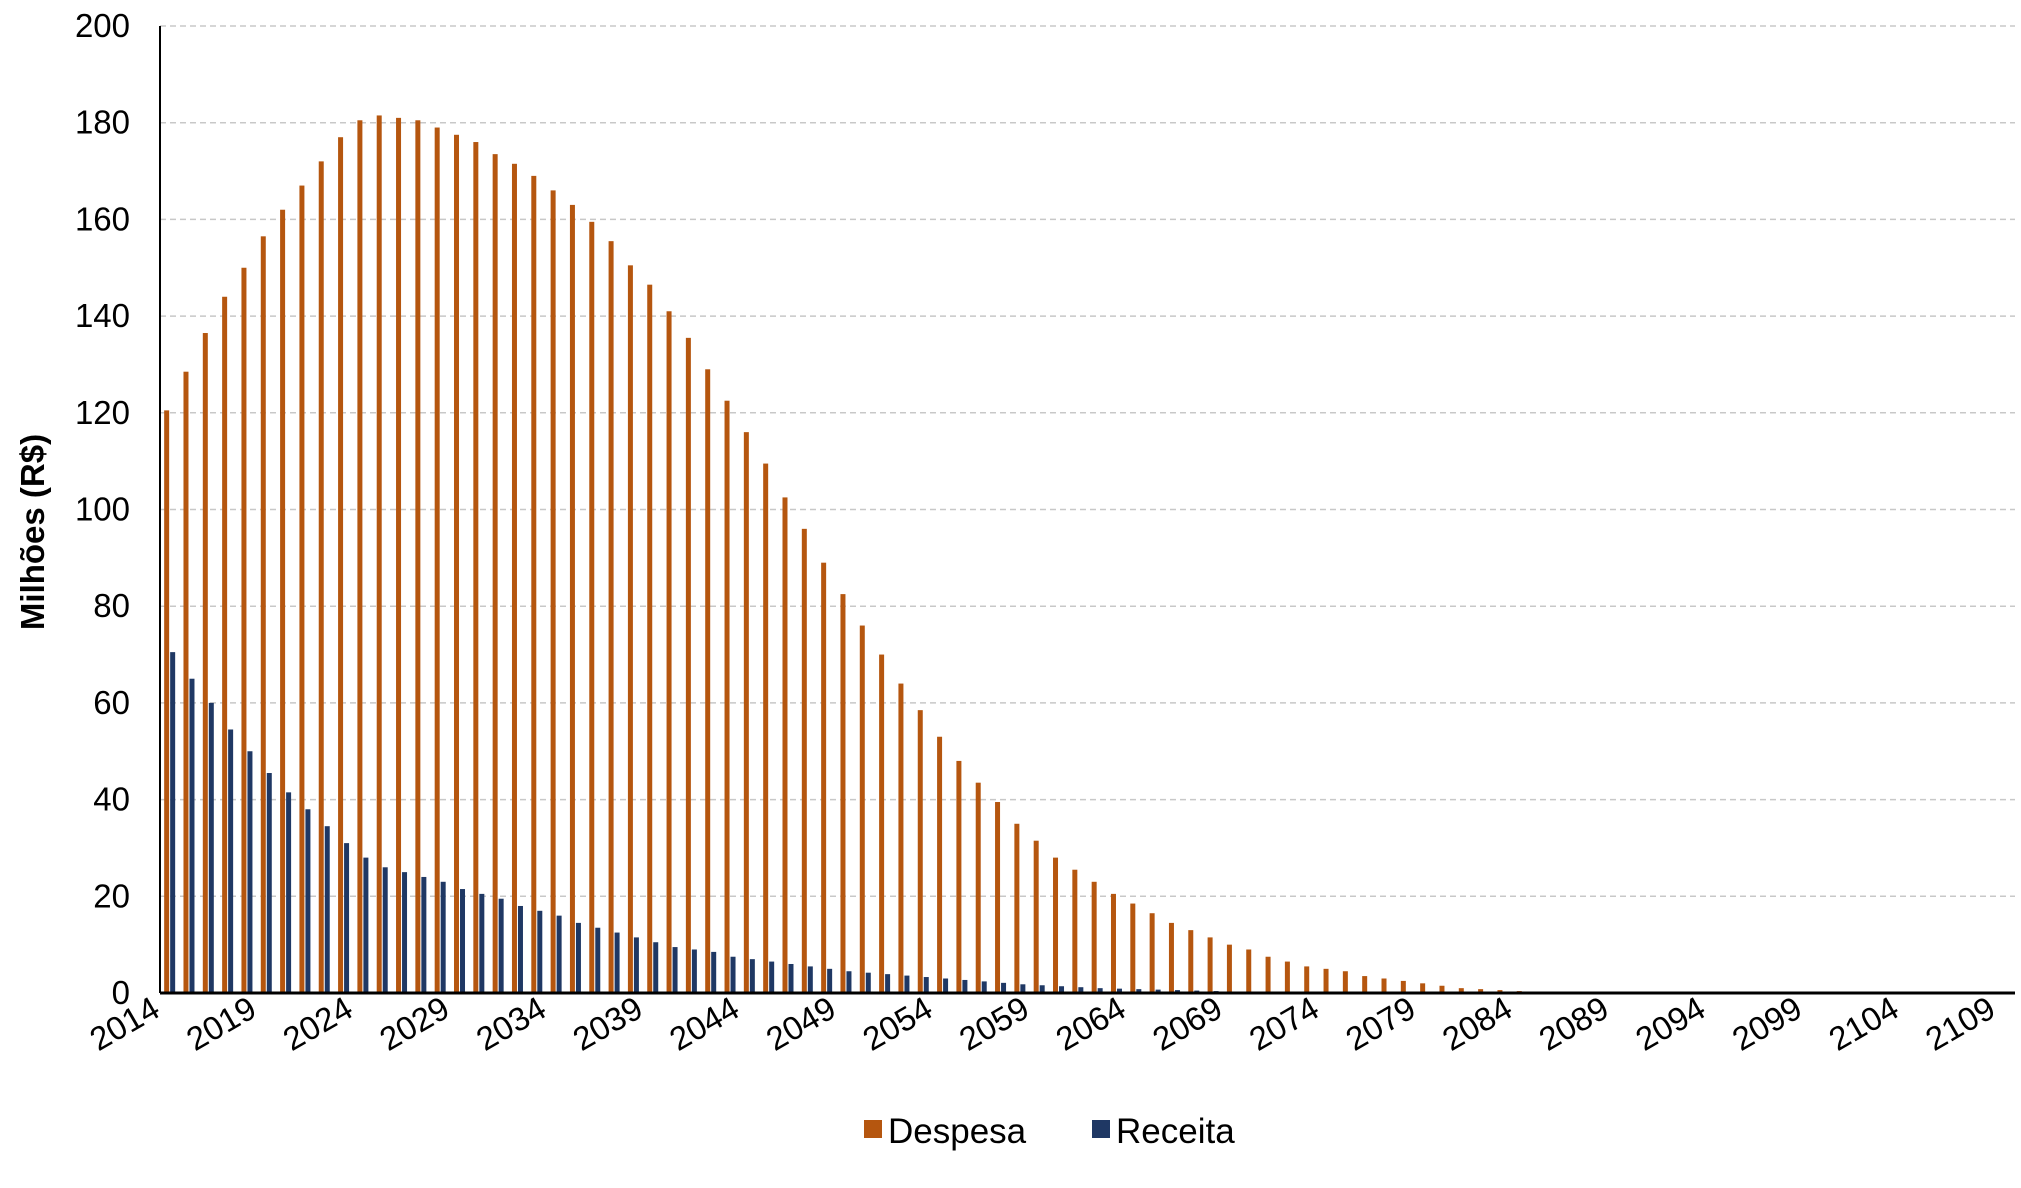 This screenshot has height=1188, width=2021. Describe the element at coordinates (1075, 931) in the screenshot. I see `bar-despesa-2061` at that location.